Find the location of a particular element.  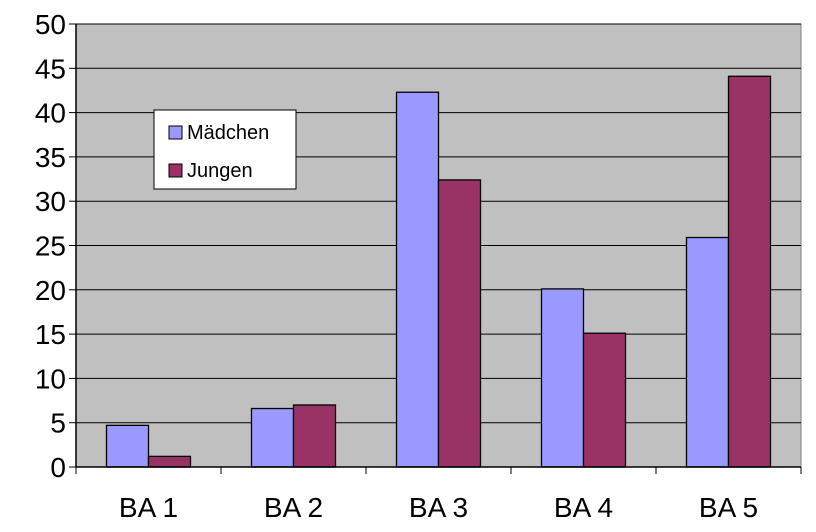

x-tick-label: BA 2 is located at coordinates (293, 507).